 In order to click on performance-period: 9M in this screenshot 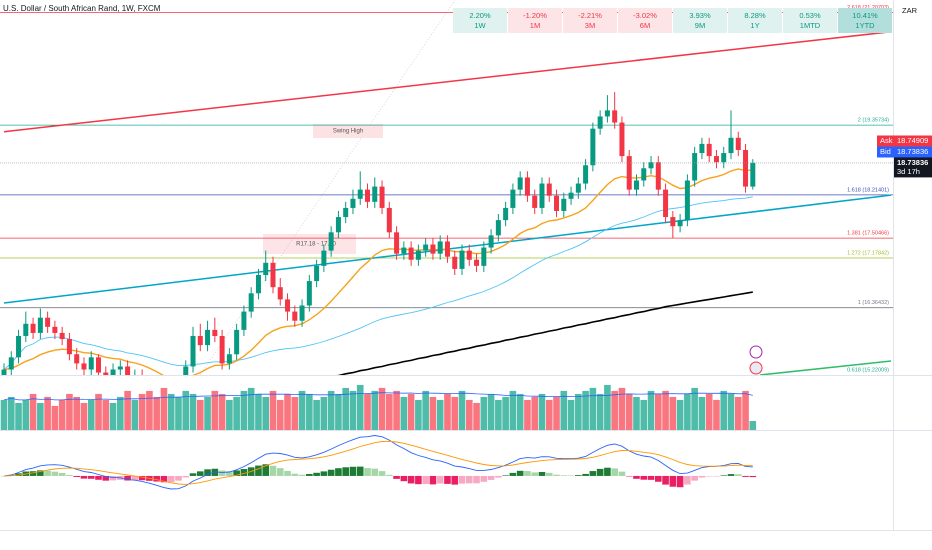, I will do `click(700, 25)`.